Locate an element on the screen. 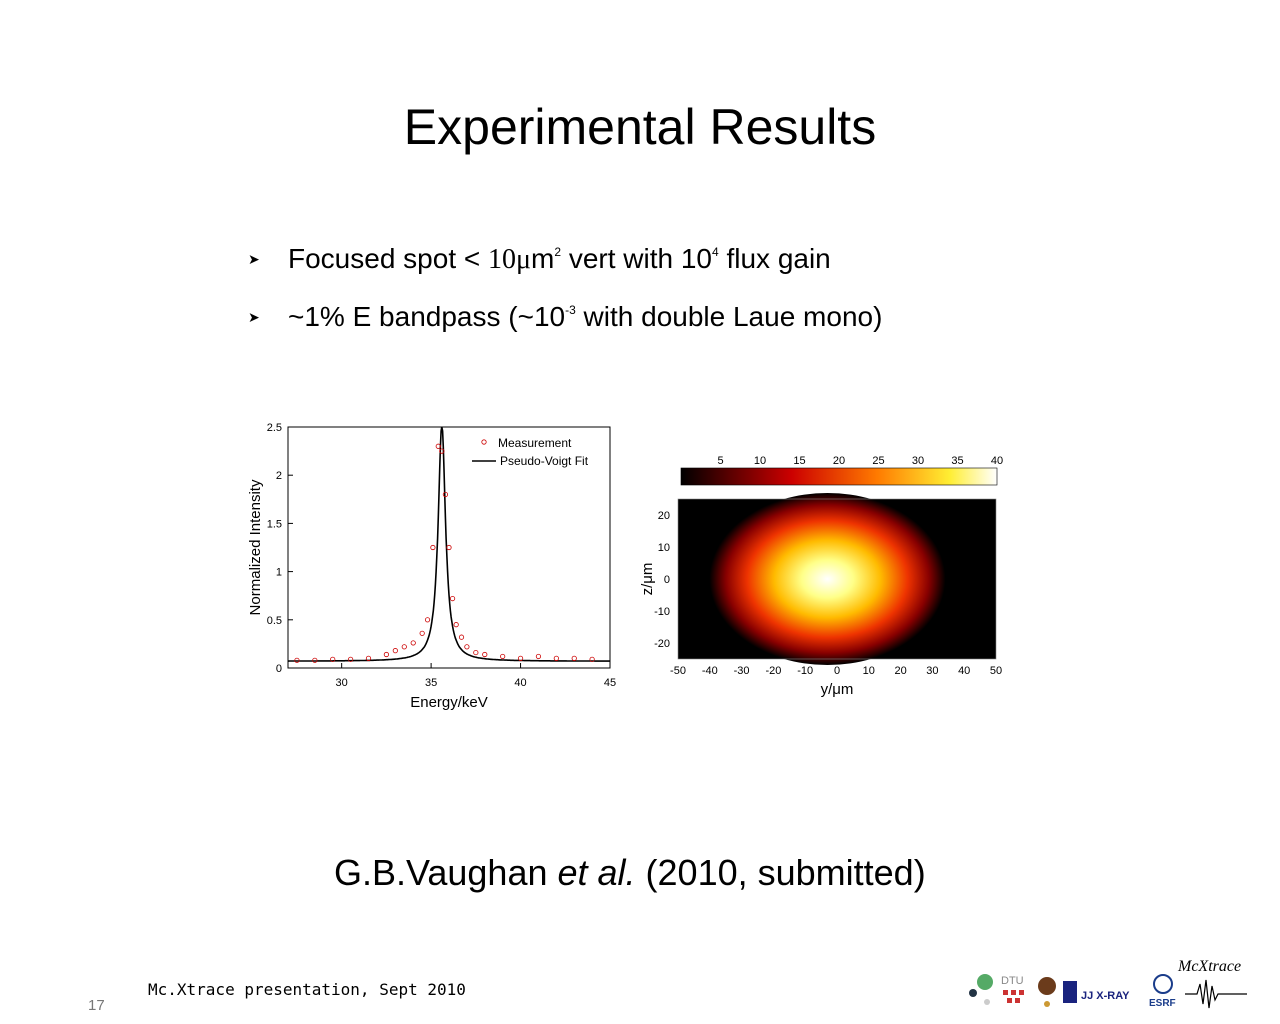  colorbar-tick-label: 25 is located at coordinates (878, 461).